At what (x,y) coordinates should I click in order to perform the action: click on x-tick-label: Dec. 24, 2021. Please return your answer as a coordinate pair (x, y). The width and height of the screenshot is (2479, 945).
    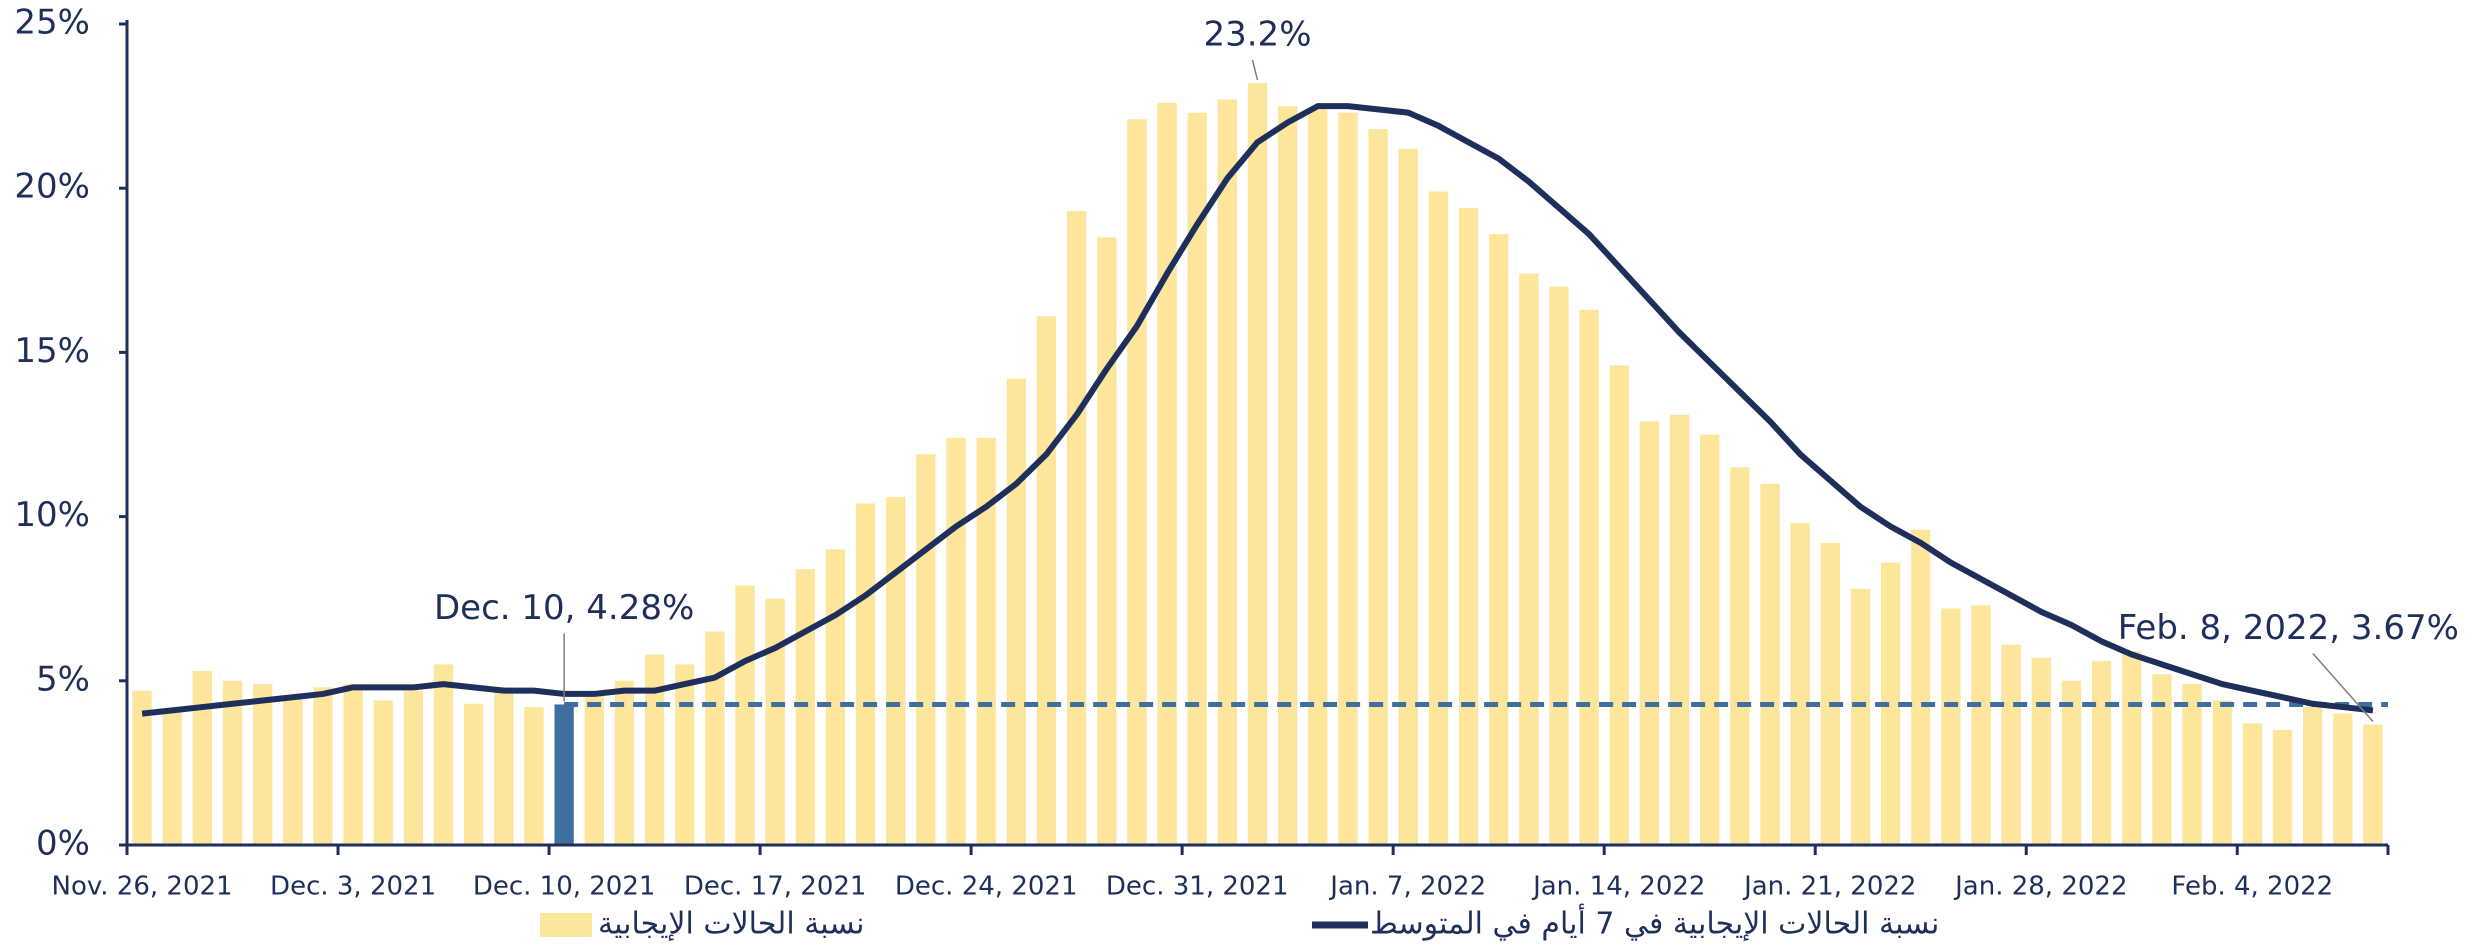
    Looking at the image, I should click on (986, 887).